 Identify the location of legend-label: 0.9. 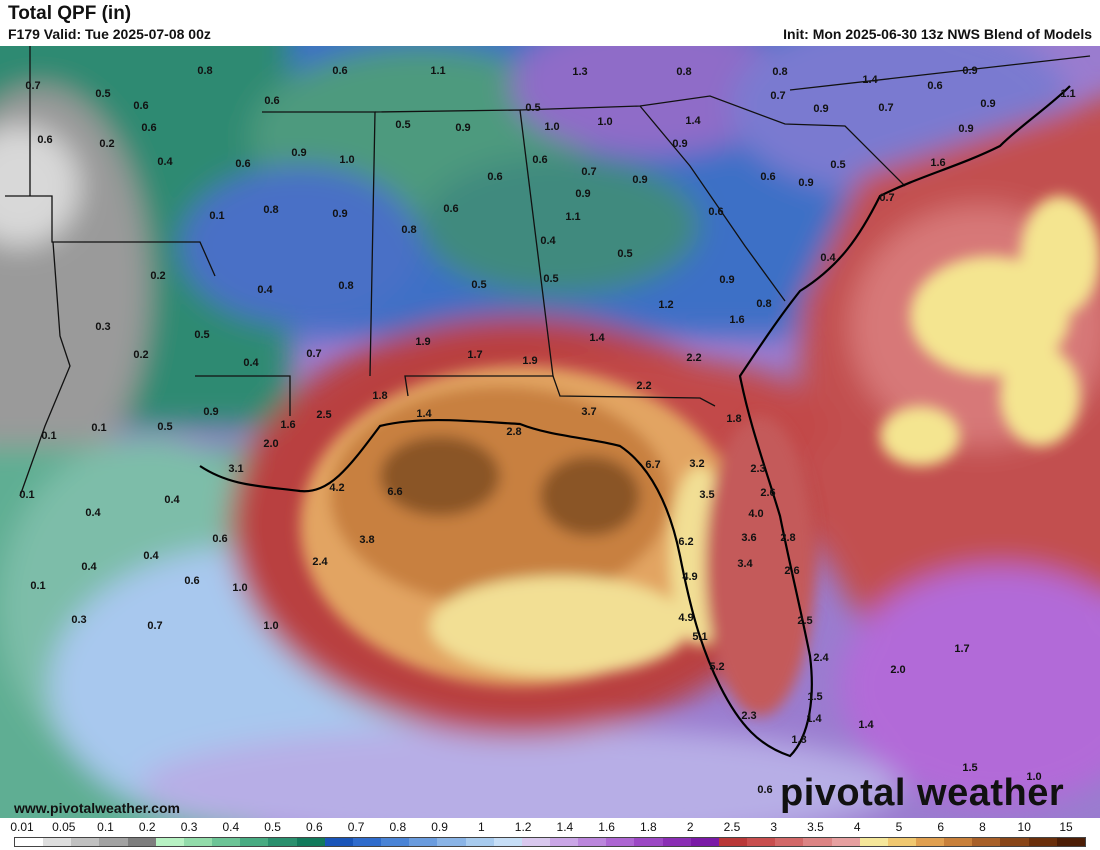
(439, 827).